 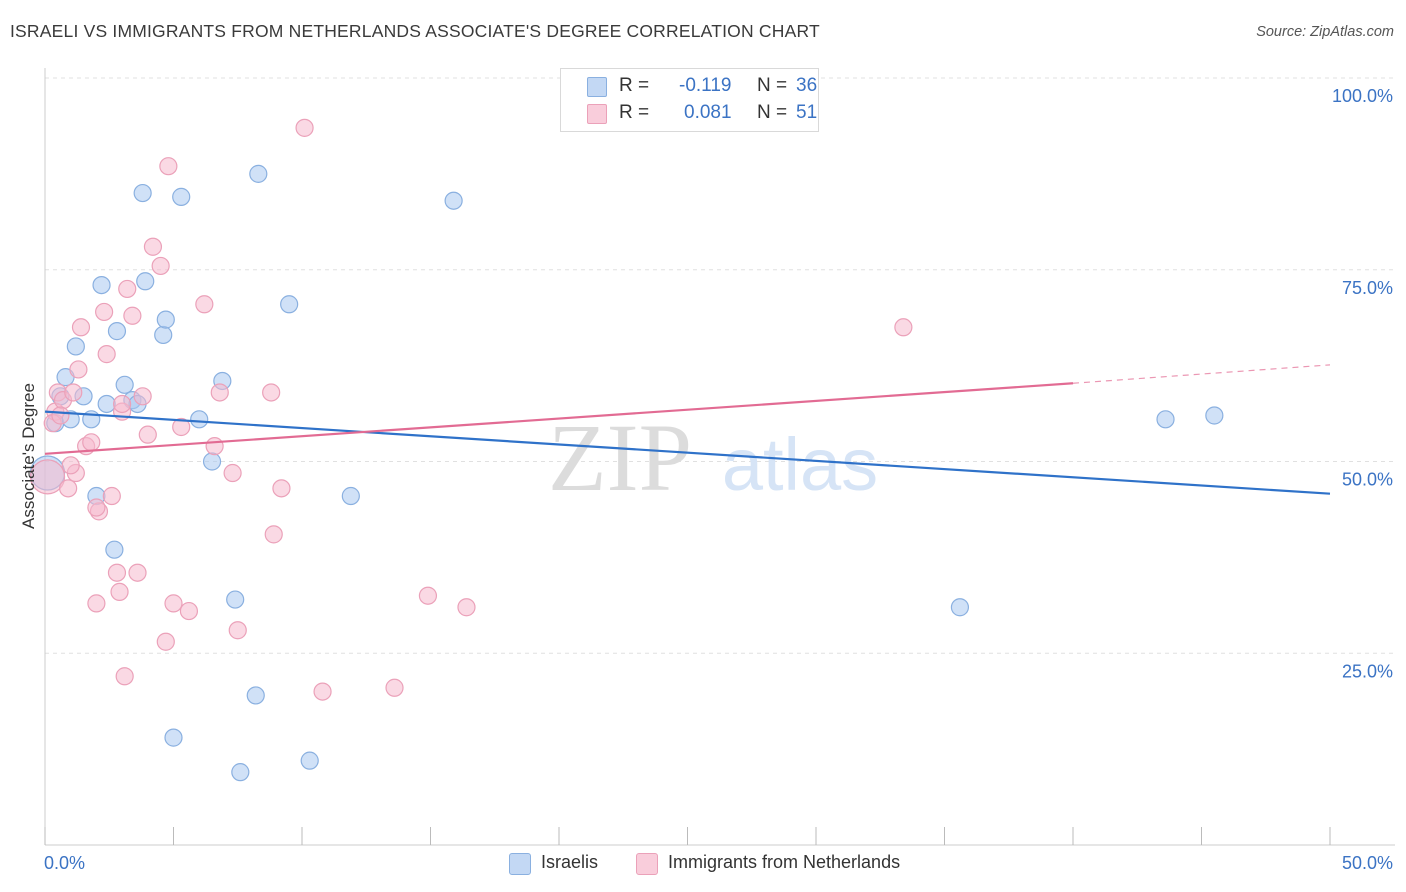 I want to click on netherlands-trend-extension, so click(x=1201, y=374).